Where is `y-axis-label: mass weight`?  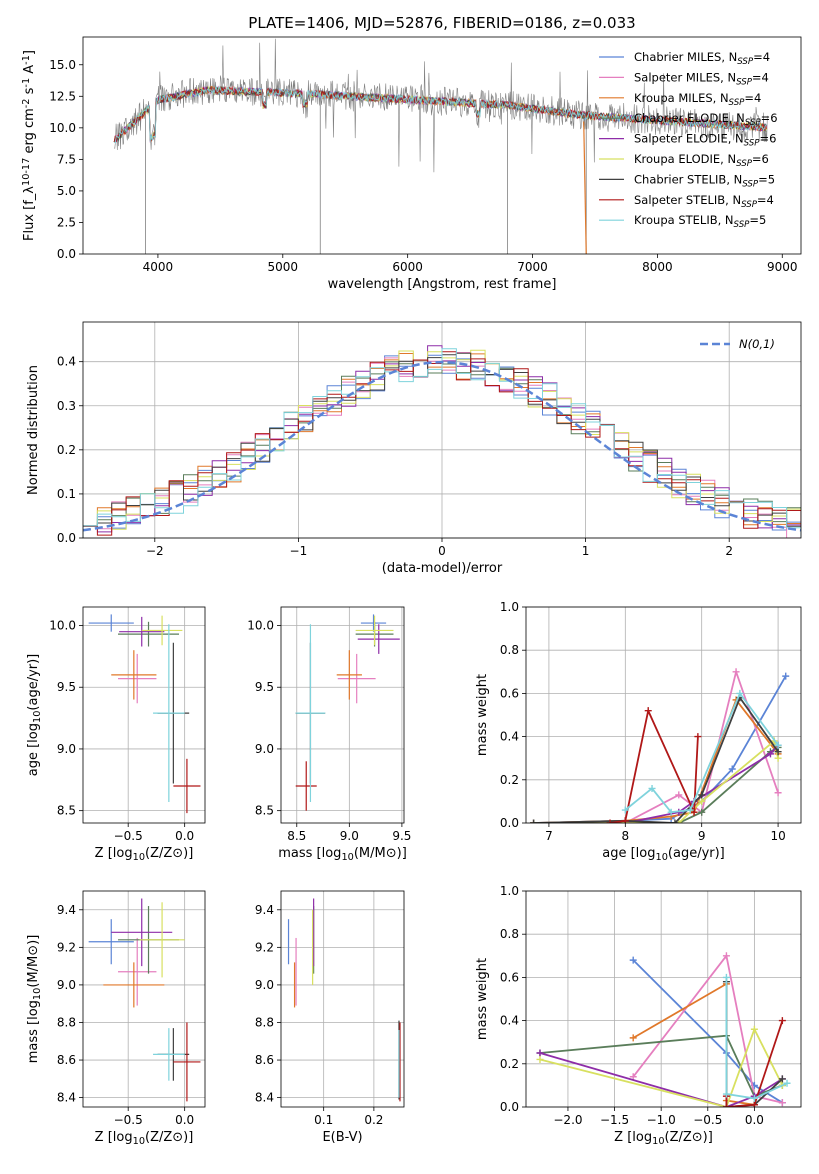 y-axis-label: mass weight is located at coordinates (482, 715).